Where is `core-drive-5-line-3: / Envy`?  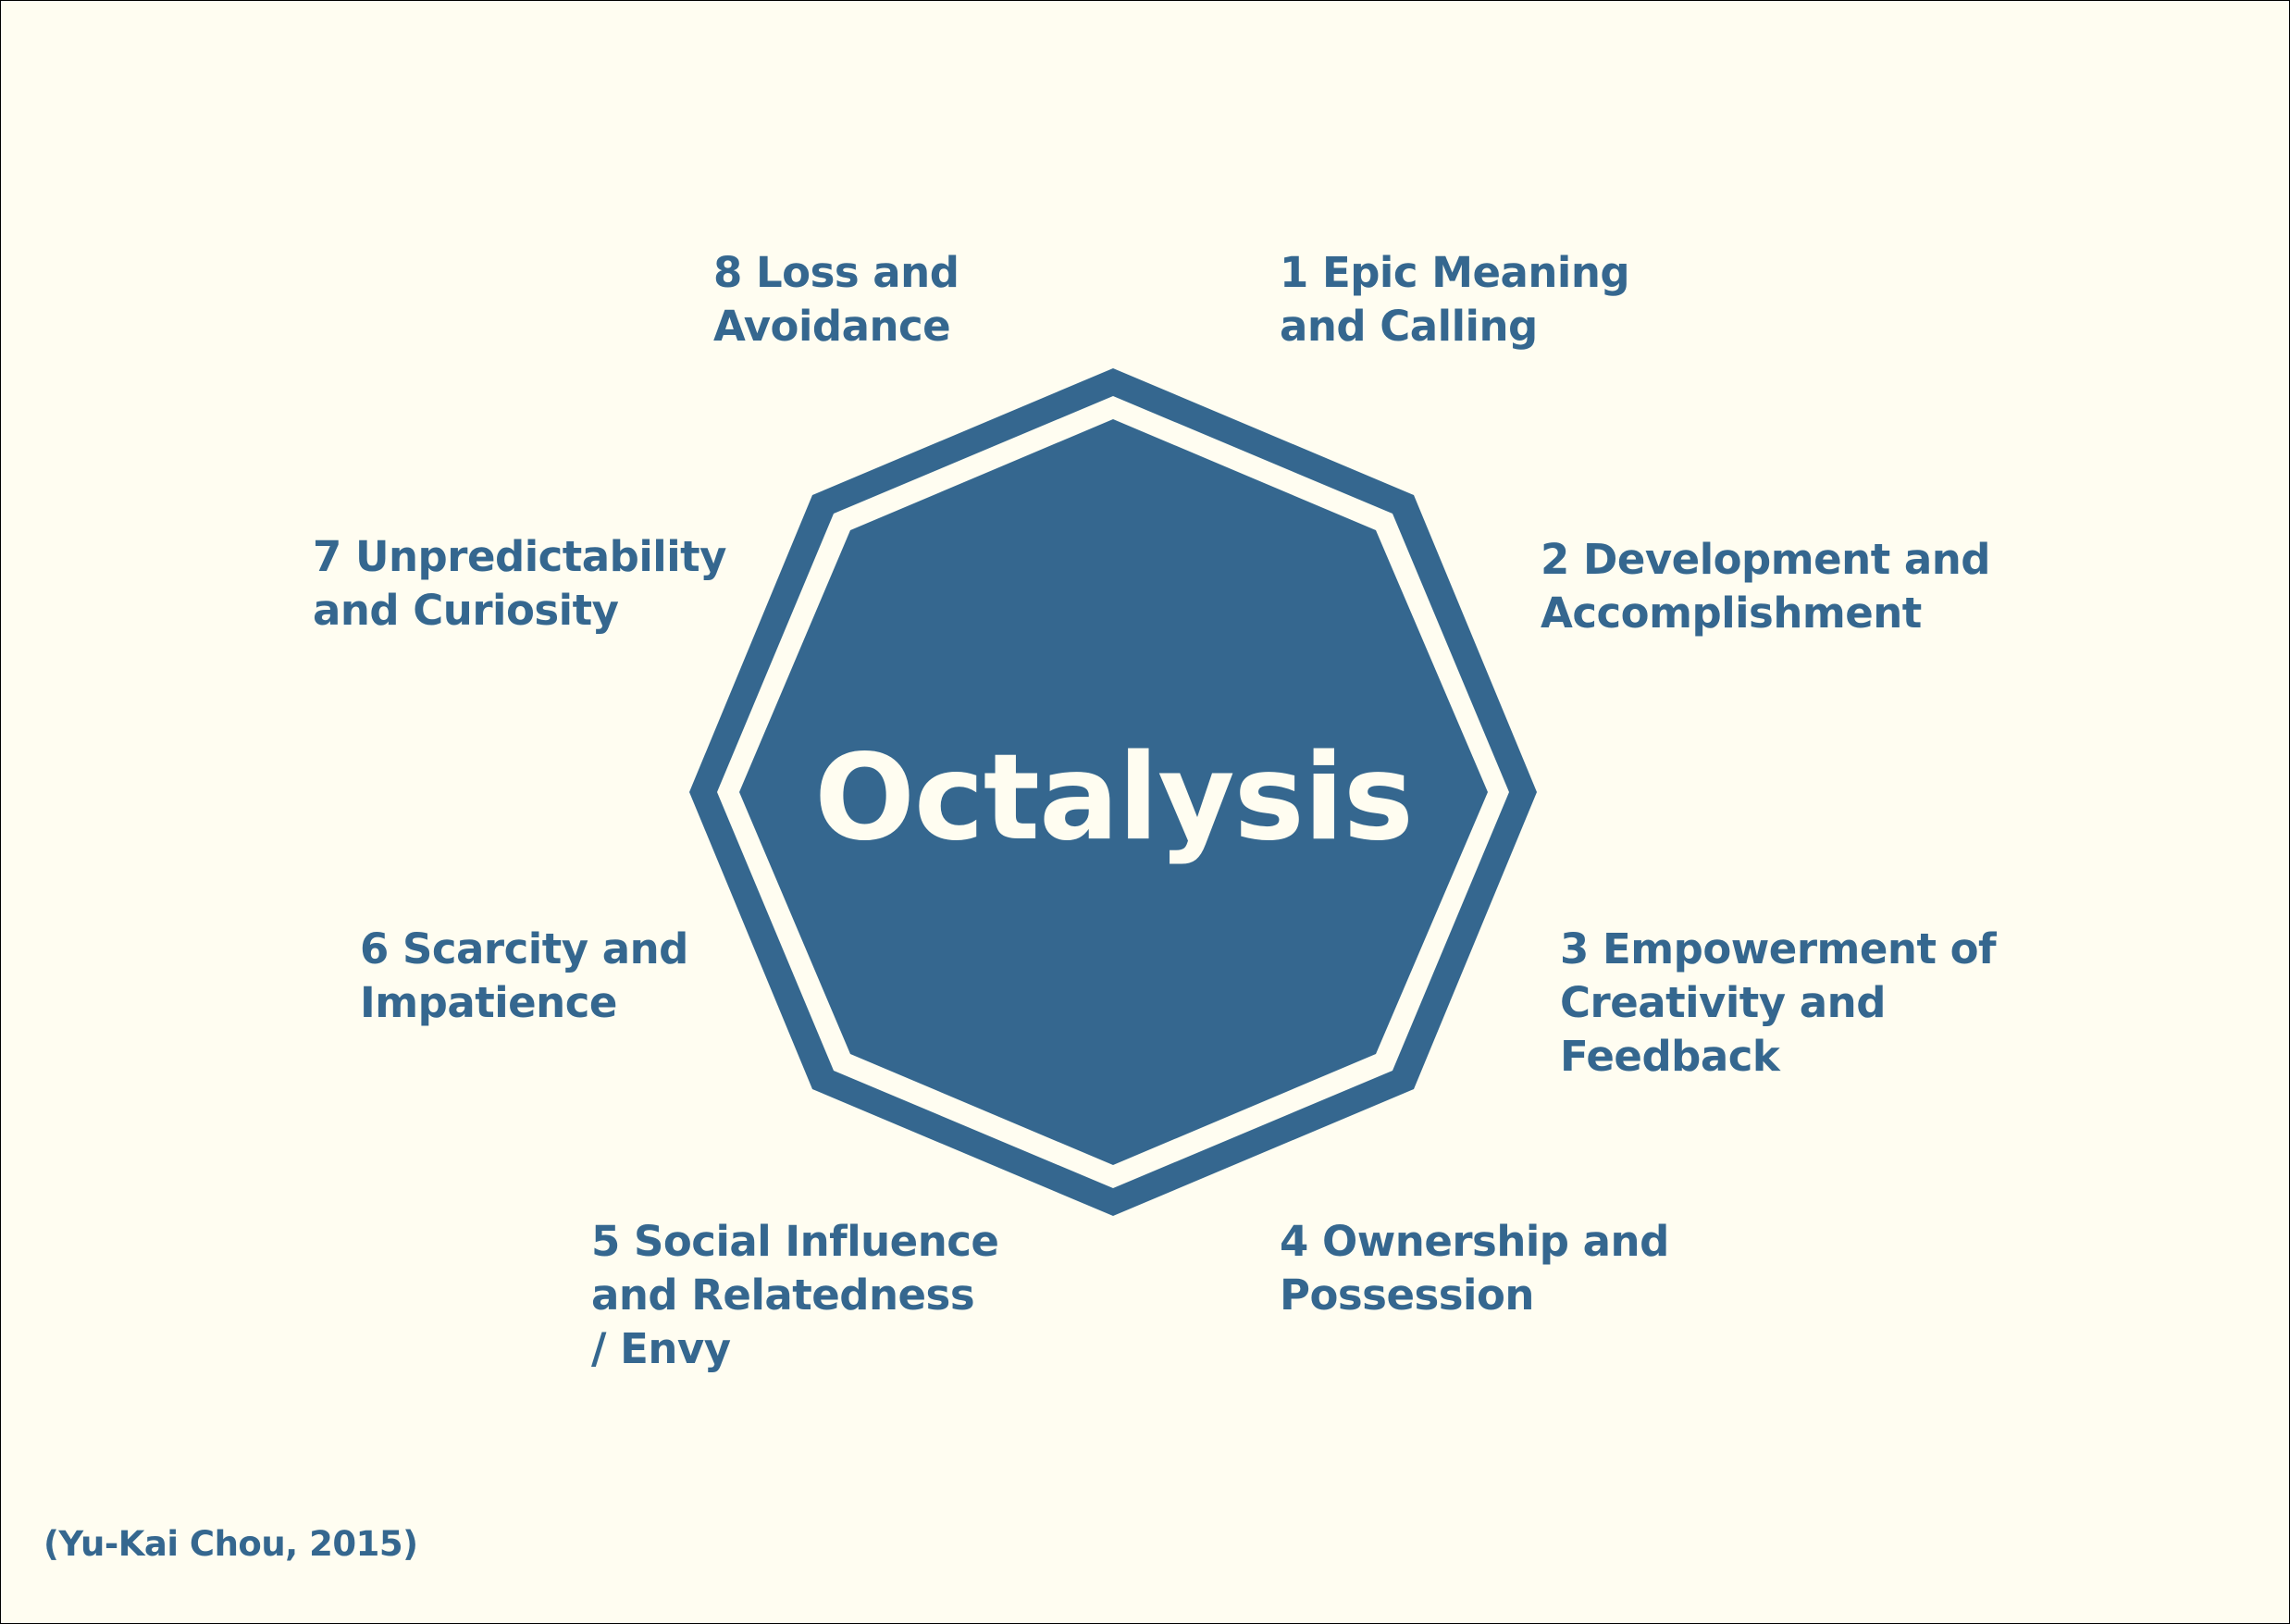
core-drive-5-line-3: / Envy is located at coordinates (661, 1348).